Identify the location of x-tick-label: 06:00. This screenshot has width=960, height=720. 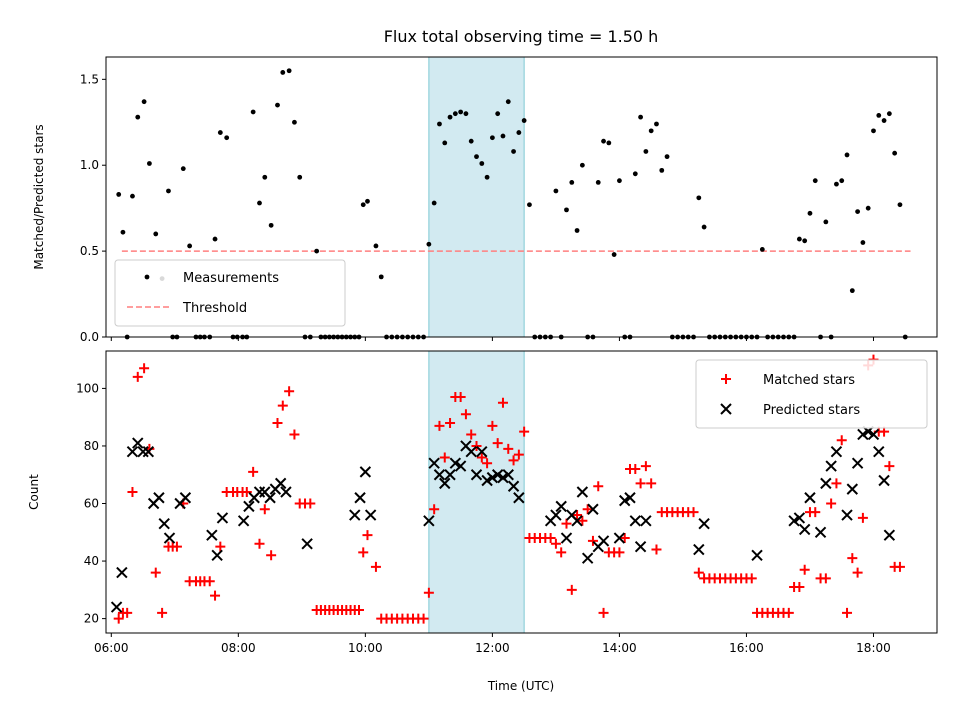
(111, 648).